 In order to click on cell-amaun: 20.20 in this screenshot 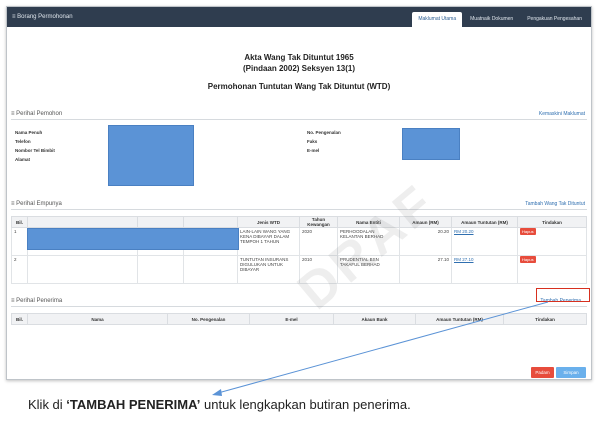, I will do `click(425, 241)`.